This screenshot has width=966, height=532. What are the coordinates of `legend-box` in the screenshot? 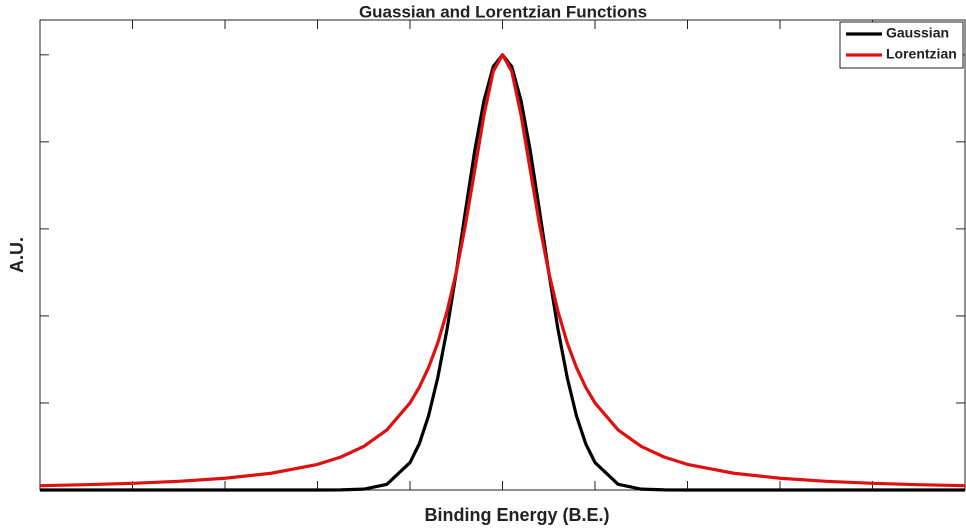 It's located at (901, 45).